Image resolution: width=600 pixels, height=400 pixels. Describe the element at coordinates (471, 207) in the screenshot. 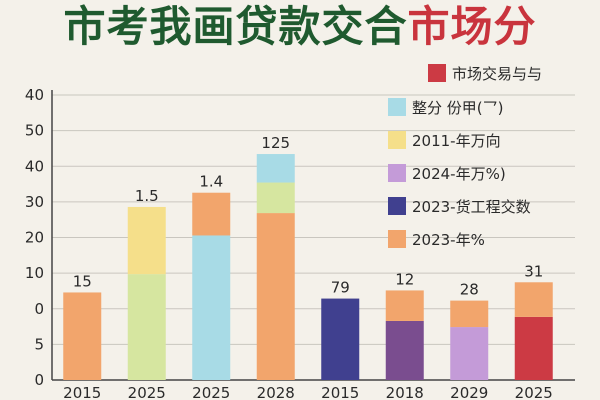

I see `legend-label: 2023-货工程交数` at that location.